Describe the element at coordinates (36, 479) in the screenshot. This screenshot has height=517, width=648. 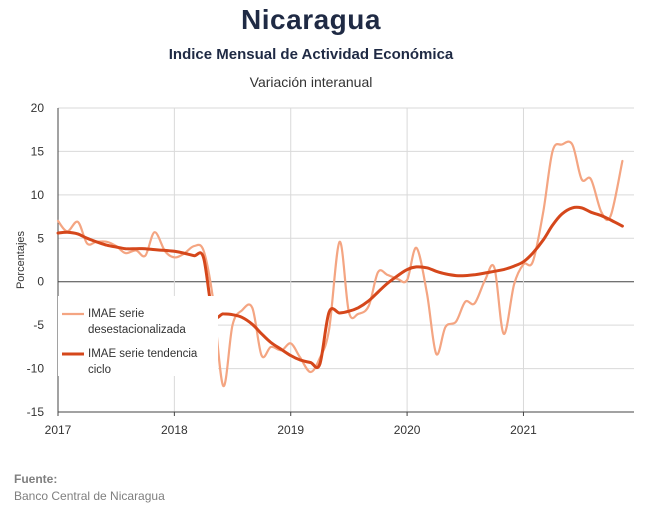
I see `source-label: Fuente:` at that location.